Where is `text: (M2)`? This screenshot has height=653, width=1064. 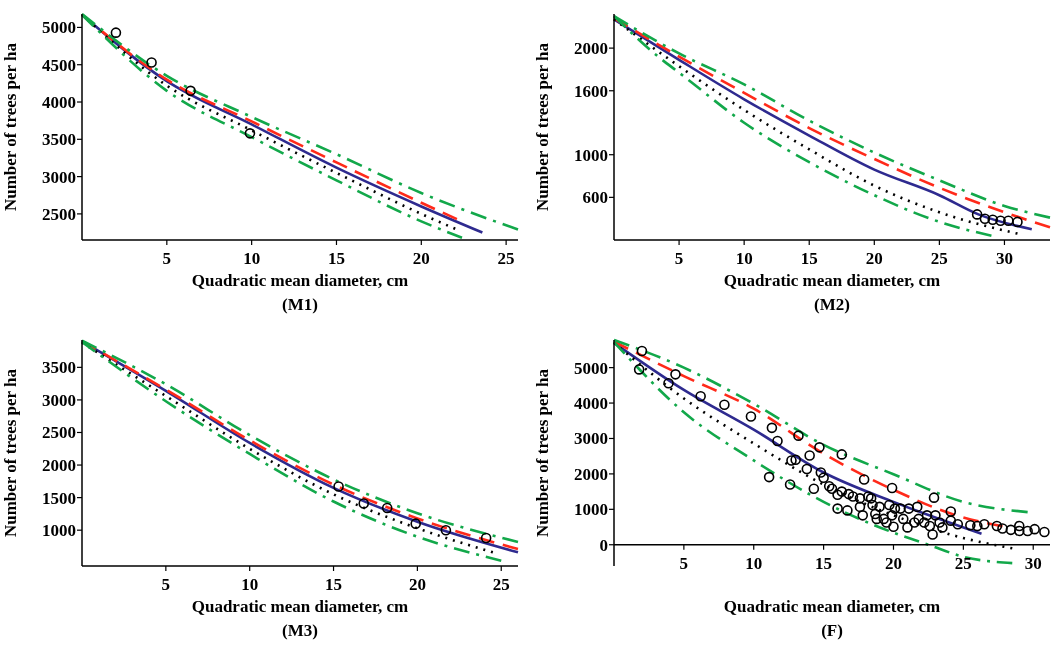 text: (M2) is located at coordinates (832, 304).